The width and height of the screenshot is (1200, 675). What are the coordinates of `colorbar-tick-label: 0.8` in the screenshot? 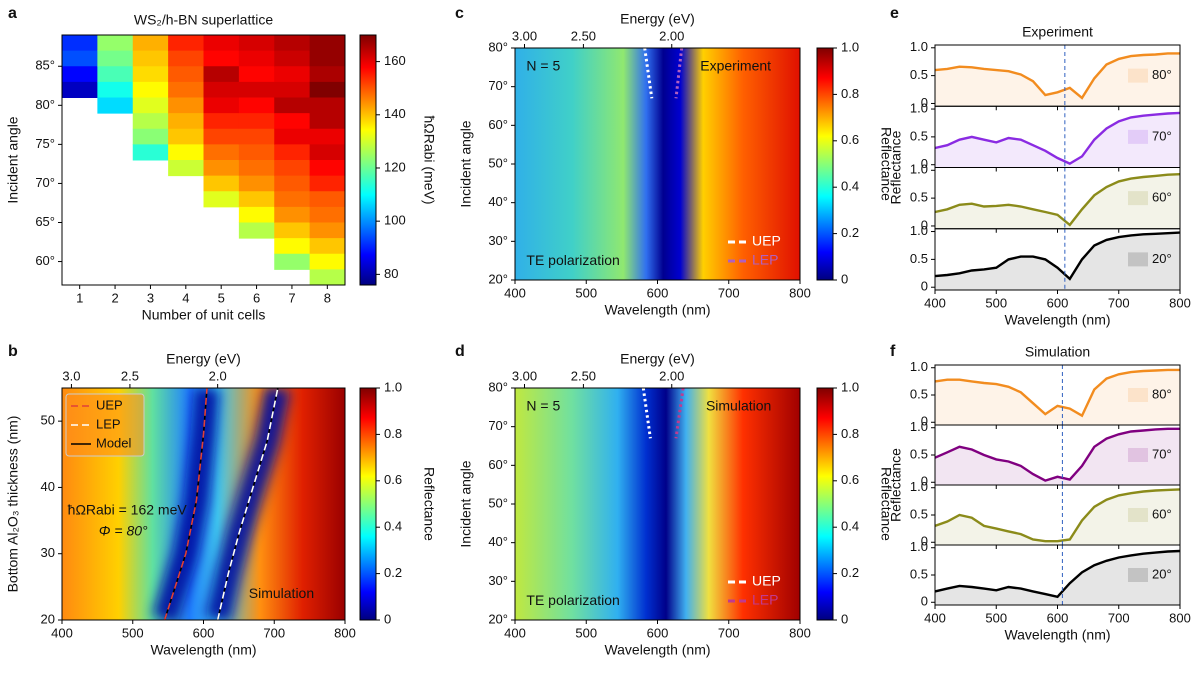 It's located at (393, 433).